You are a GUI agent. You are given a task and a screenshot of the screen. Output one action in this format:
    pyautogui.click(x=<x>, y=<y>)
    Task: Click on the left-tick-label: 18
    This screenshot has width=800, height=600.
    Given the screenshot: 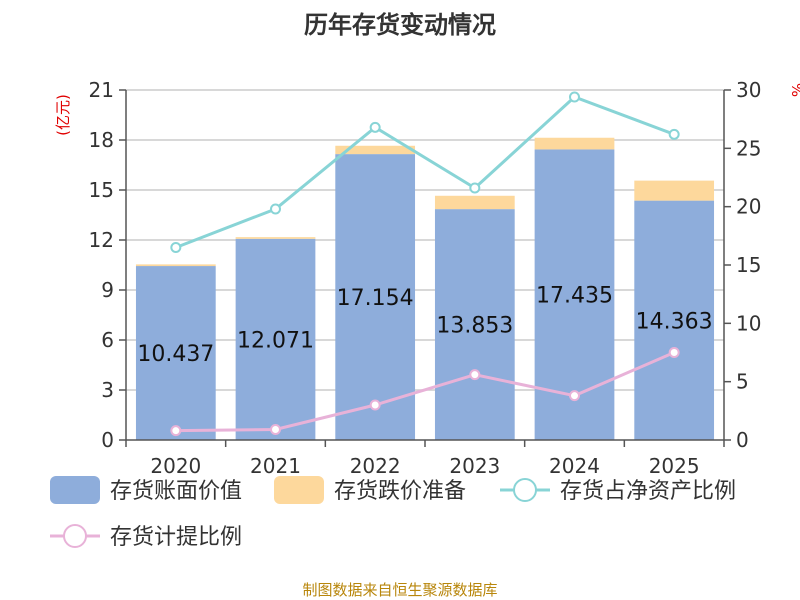 What is the action you would take?
    pyautogui.click(x=101, y=140)
    